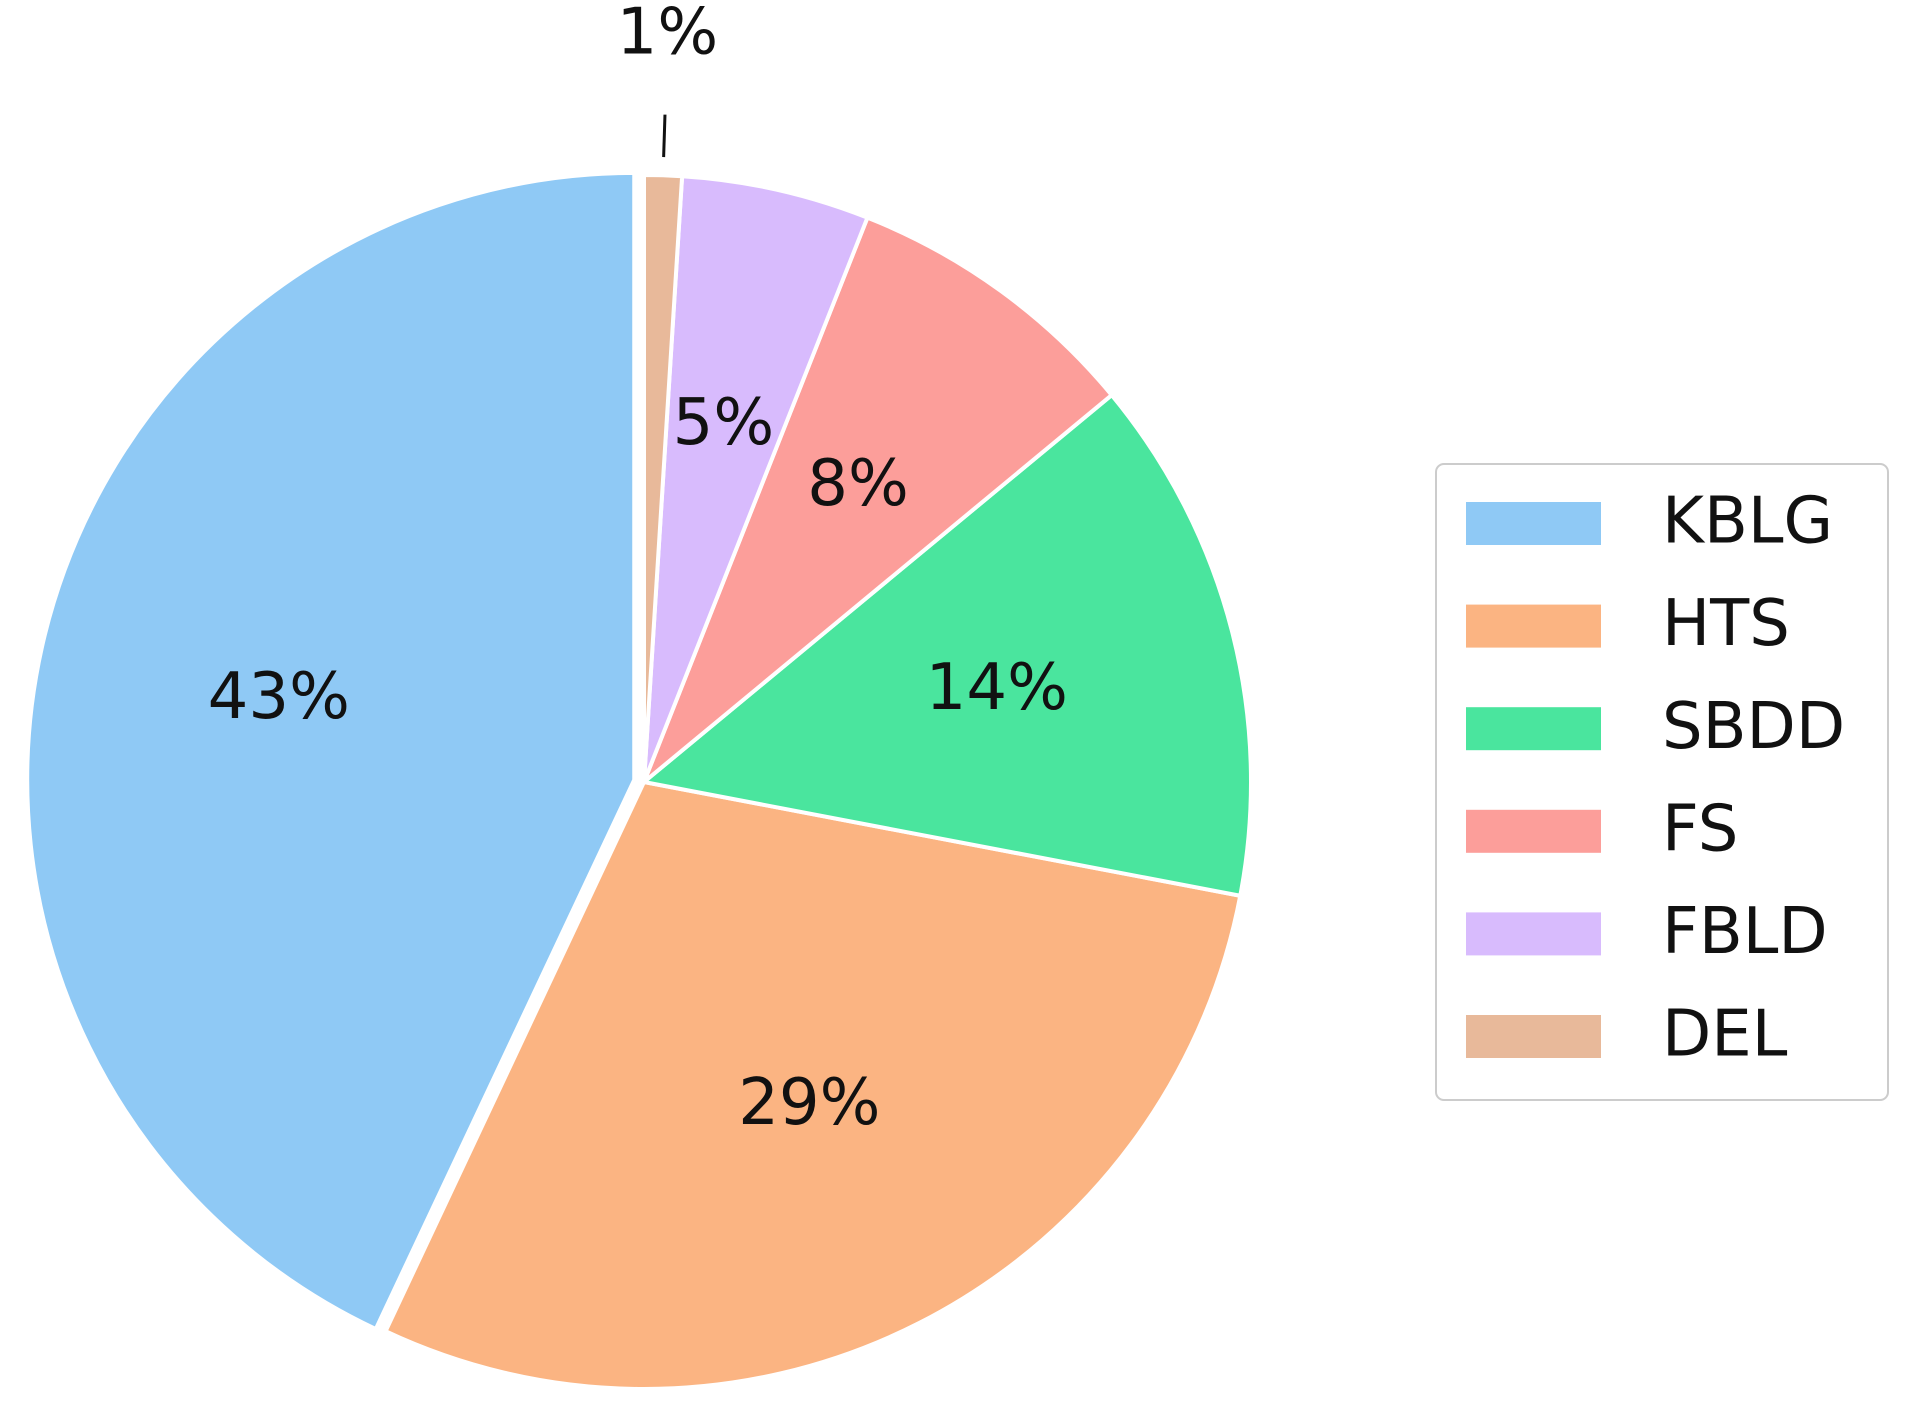 This screenshot has height=1404, width=1906. Describe the element at coordinates (1747, 522) in the screenshot. I see `legend-label: KBLG` at that location.